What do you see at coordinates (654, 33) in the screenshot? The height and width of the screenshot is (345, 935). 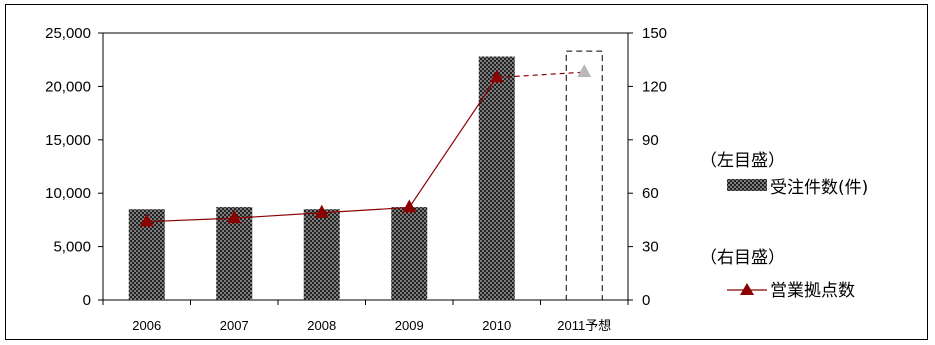 I see `right-tick-label: 150` at bounding box center [654, 33].